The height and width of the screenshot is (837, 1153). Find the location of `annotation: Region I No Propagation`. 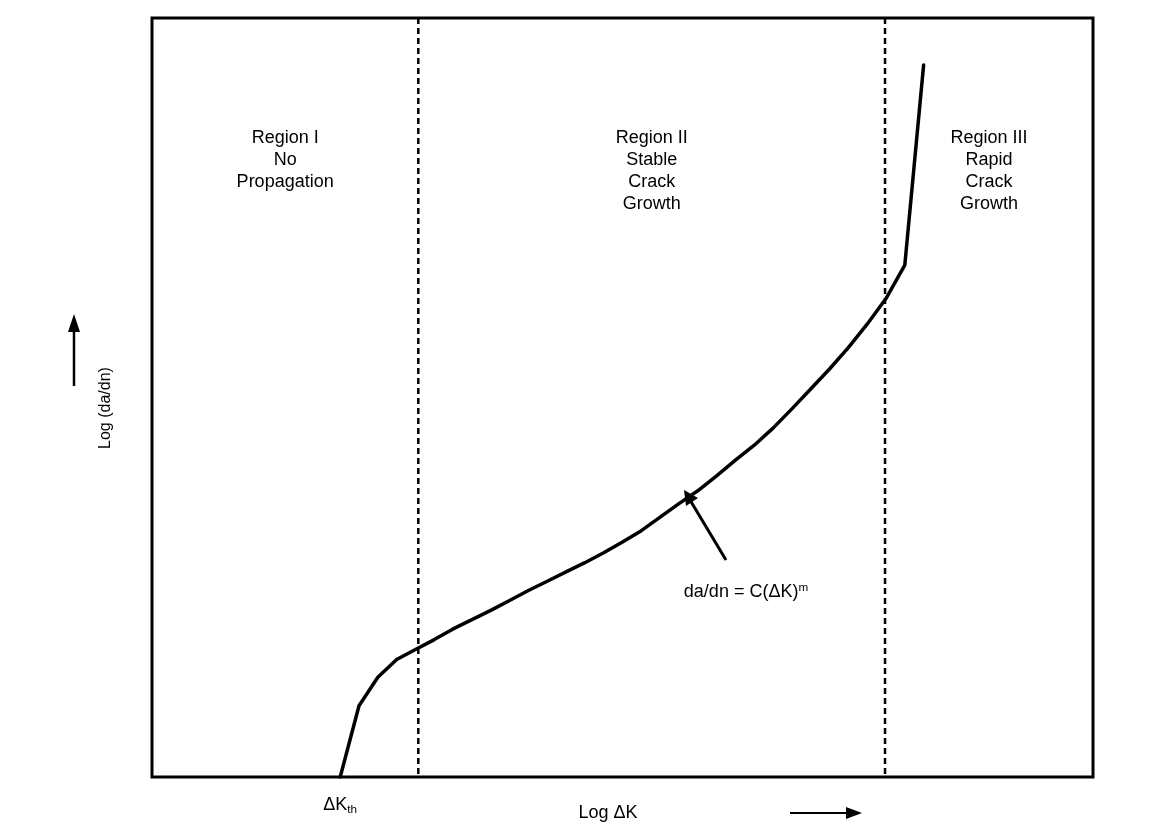

annotation: Region I No Propagation is located at coordinates (285, 159).